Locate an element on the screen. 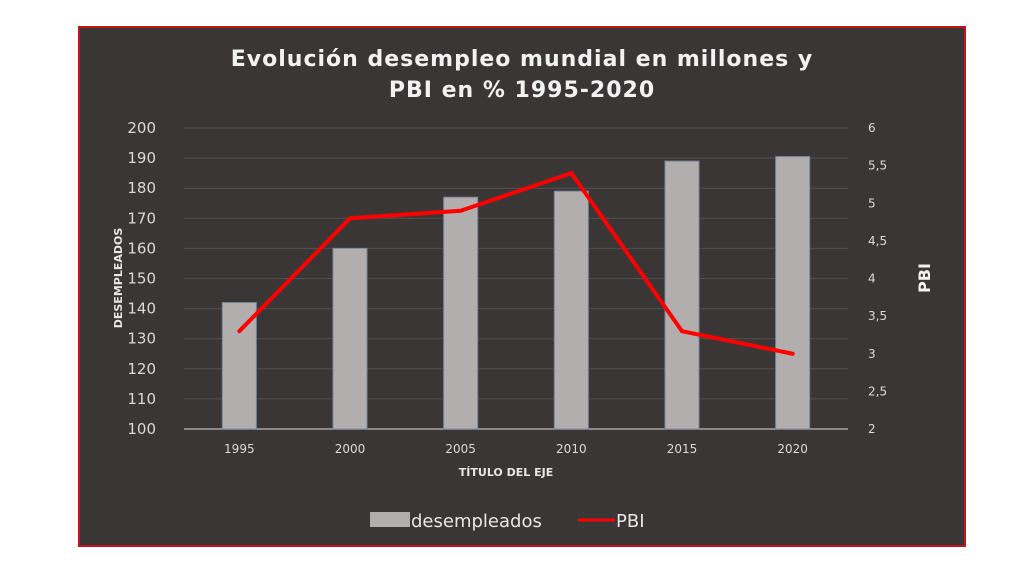  y2-tick-label: 3 is located at coordinates (872, 354).